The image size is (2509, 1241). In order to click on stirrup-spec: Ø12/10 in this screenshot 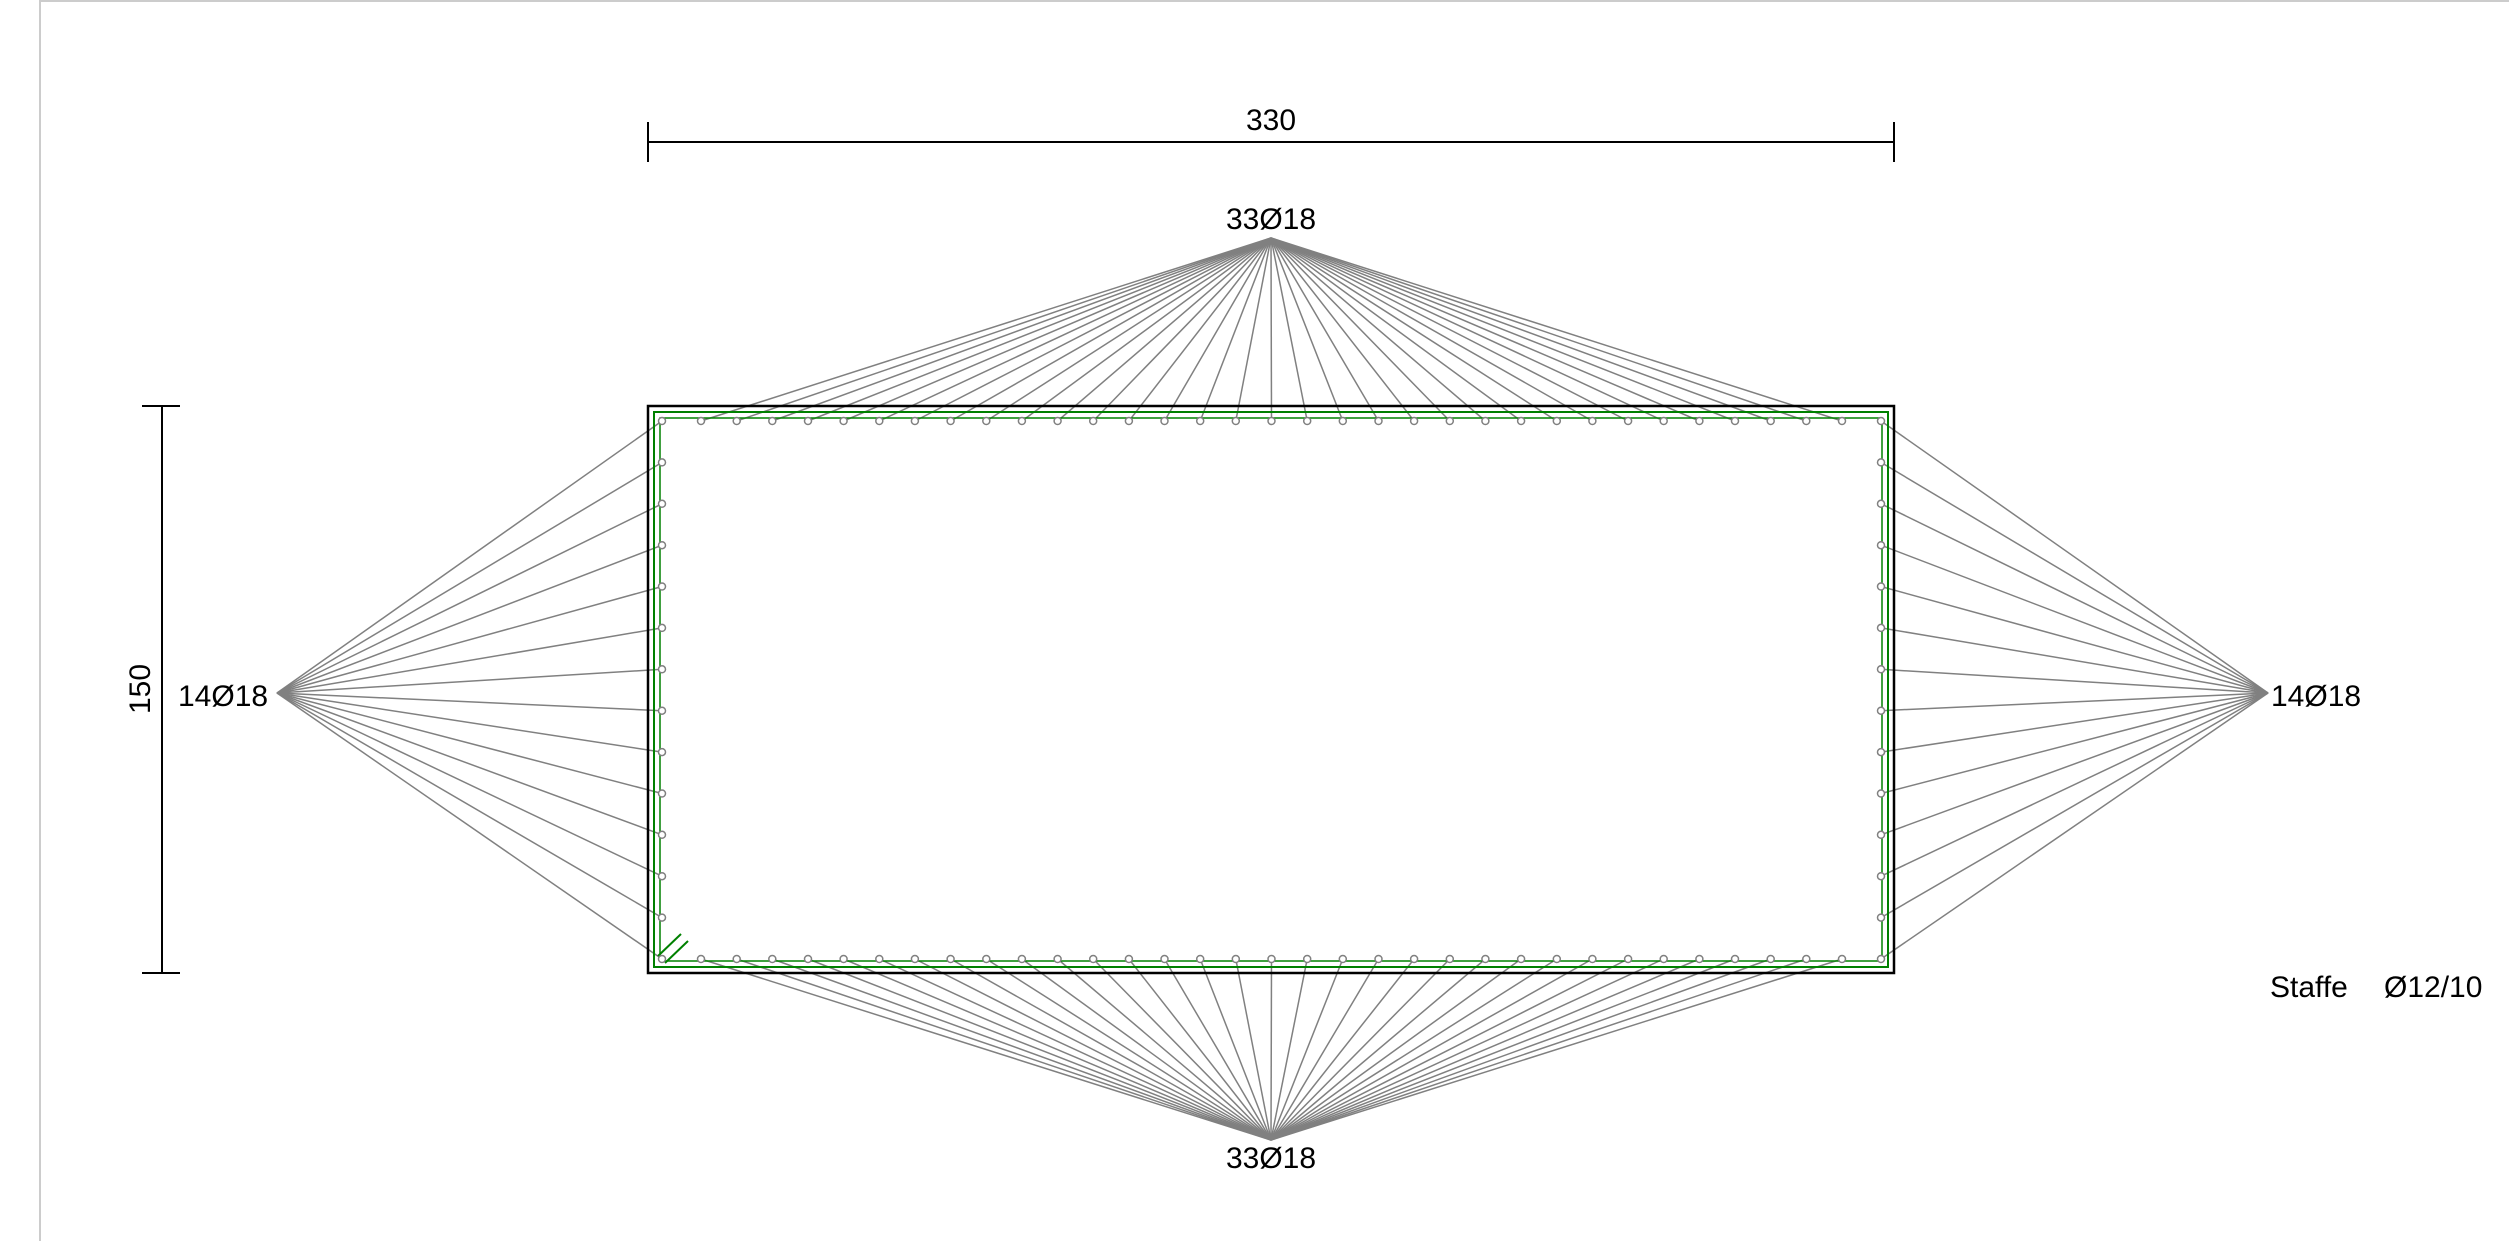, I will do `click(2433, 987)`.